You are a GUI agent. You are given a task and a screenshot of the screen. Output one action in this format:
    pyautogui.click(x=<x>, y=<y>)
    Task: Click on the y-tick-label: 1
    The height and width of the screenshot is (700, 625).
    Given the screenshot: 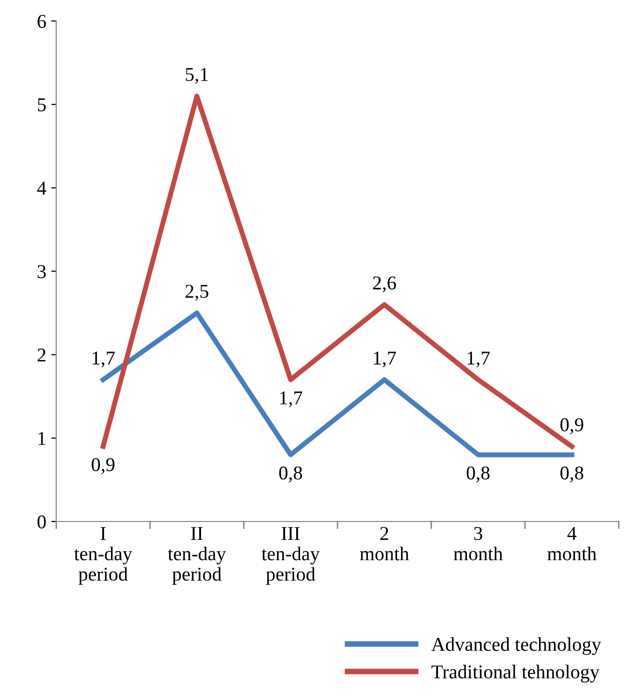 What is the action you would take?
    pyautogui.click(x=42, y=438)
    